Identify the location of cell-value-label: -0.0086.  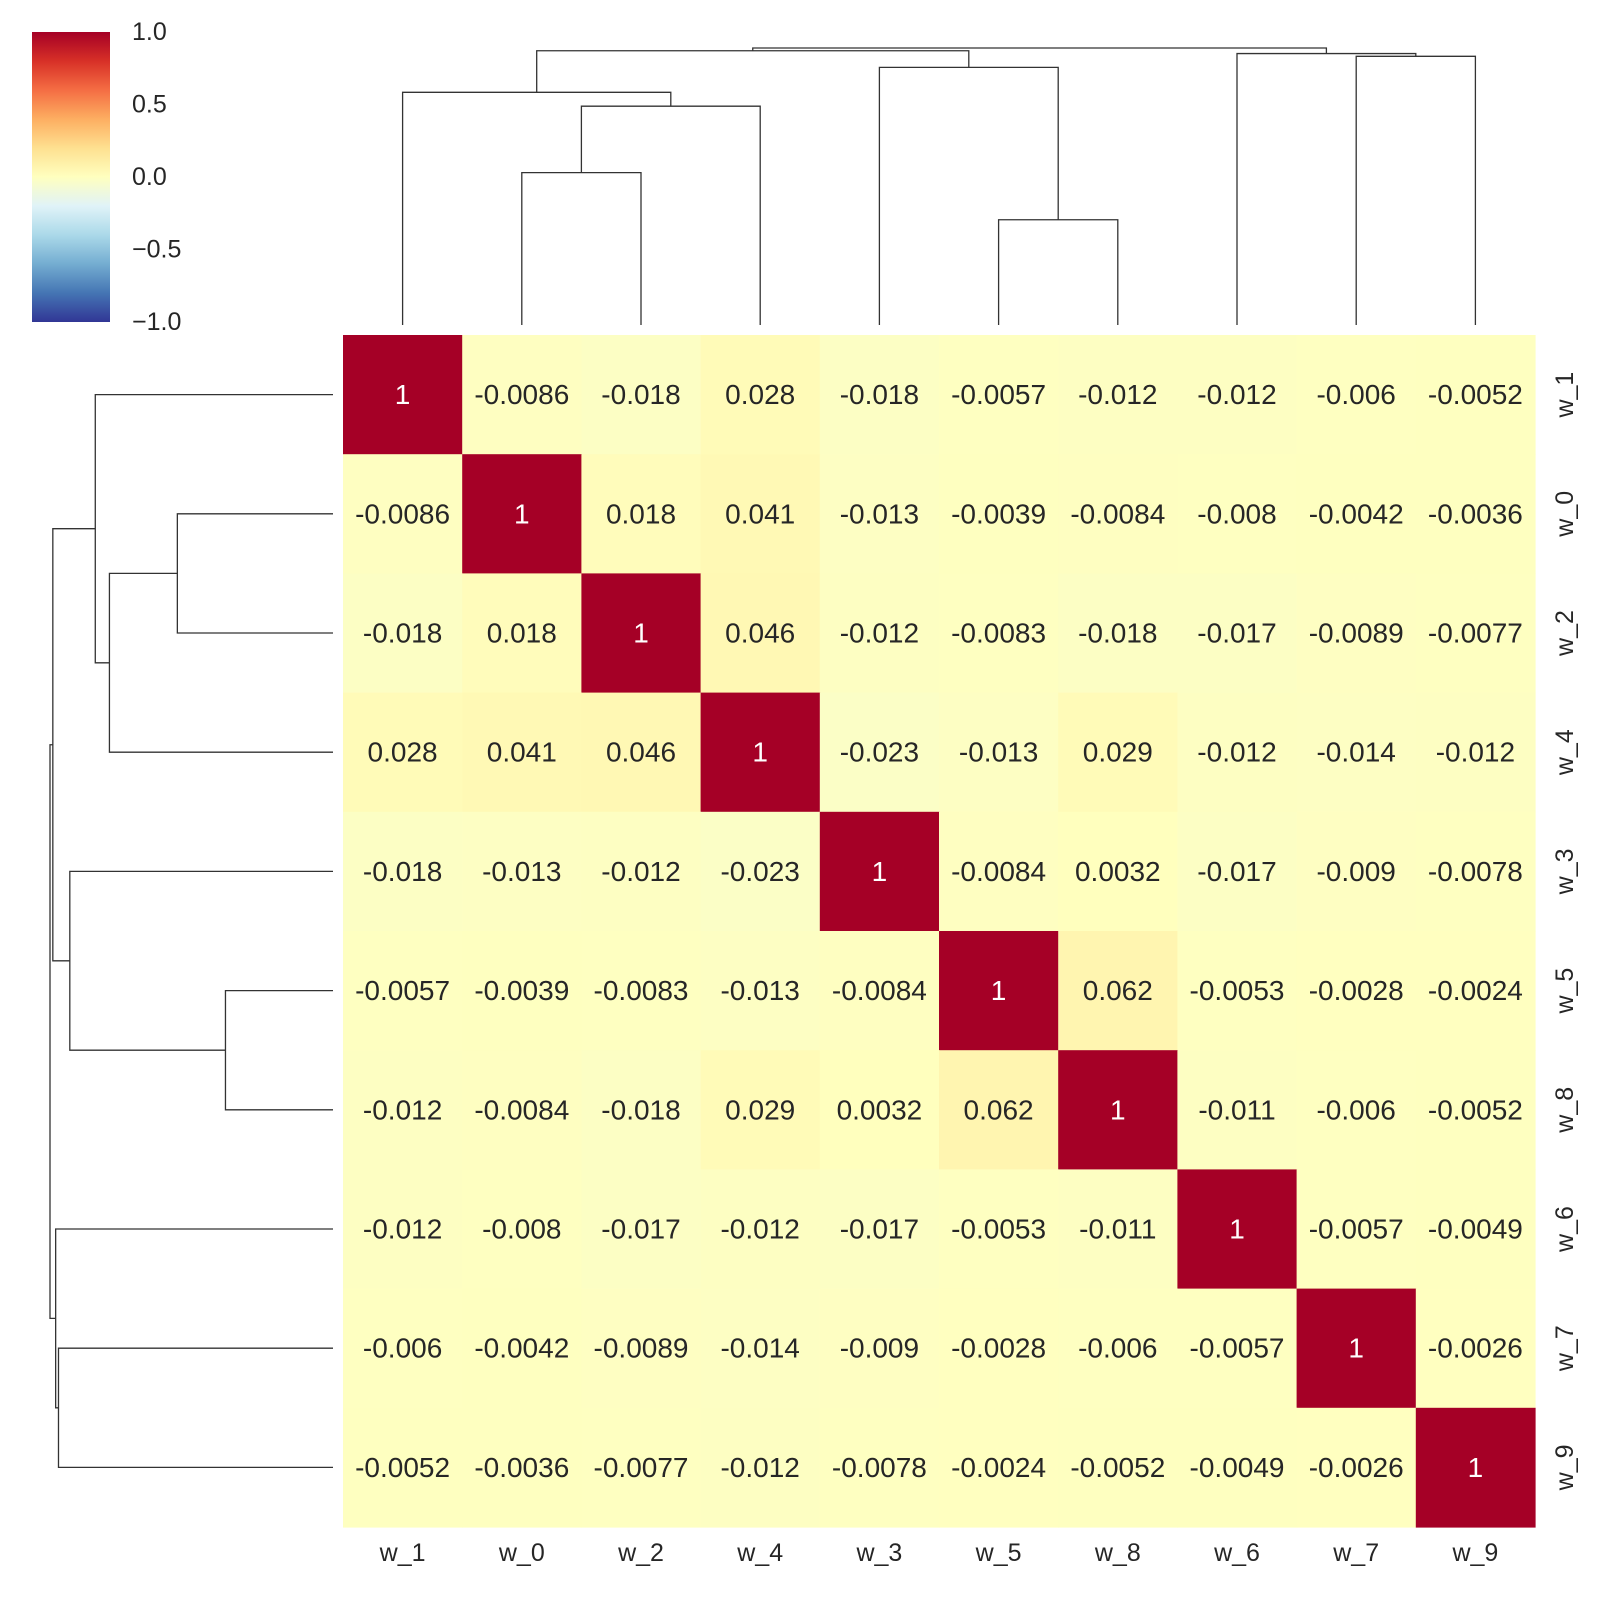
(521, 394).